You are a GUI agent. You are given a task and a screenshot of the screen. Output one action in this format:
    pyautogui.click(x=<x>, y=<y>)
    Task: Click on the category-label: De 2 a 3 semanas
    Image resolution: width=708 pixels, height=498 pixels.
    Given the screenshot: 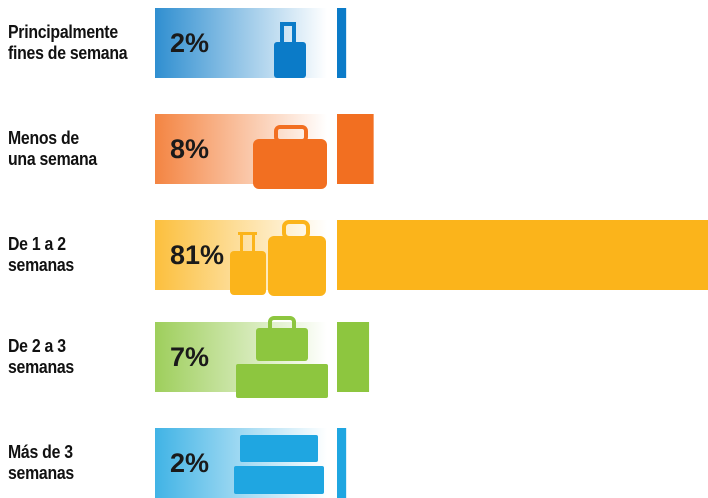 What is the action you would take?
    pyautogui.click(x=41, y=356)
    